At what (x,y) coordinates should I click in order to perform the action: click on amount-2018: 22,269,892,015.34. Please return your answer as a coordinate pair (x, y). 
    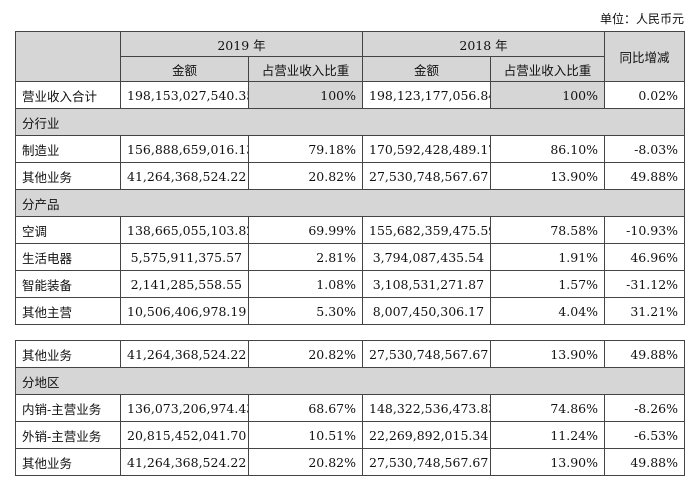
    Looking at the image, I should click on (426, 435).